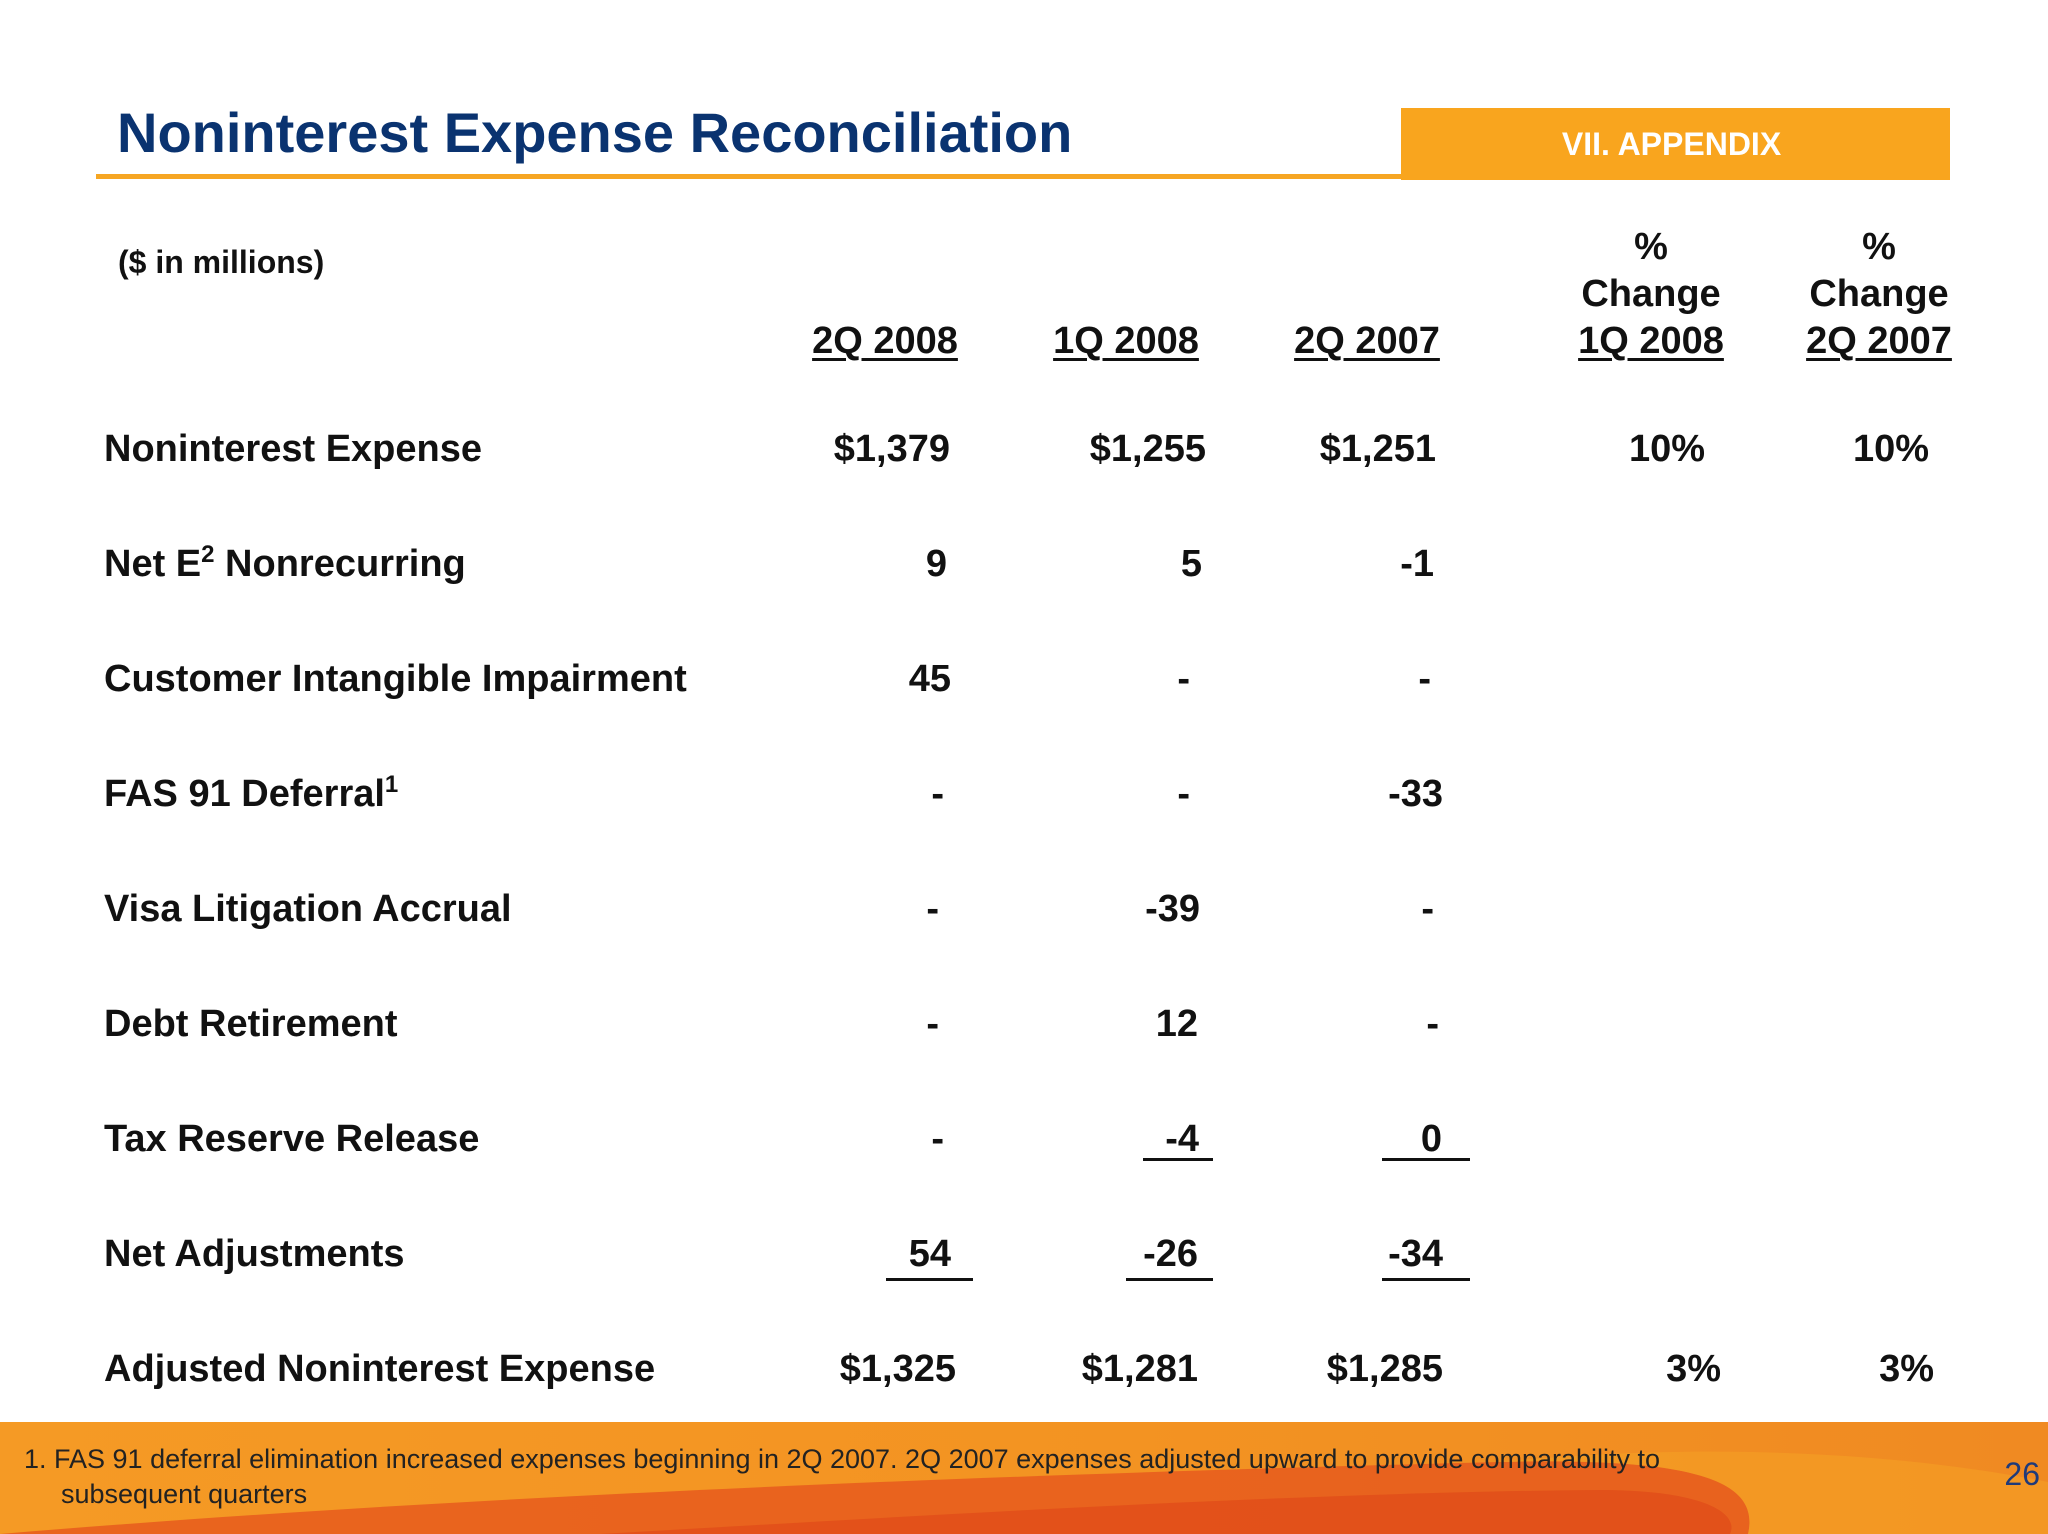 The height and width of the screenshot is (1534, 2048). Describe the element at coordinates (292, 1139) in the screenshot. I see `row-label-tax-reserve-release: Tax Reserve Release` at that location.